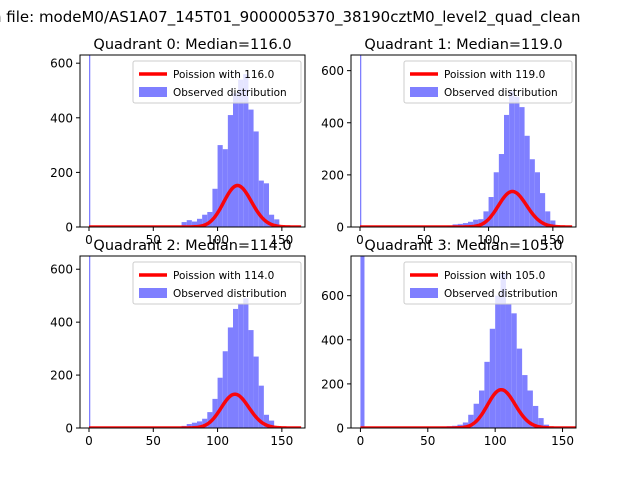  Describe the element at coordinates (223, 276) in the screenshot. I see `legend-poisson-label: Poission with 114.0` at that location.